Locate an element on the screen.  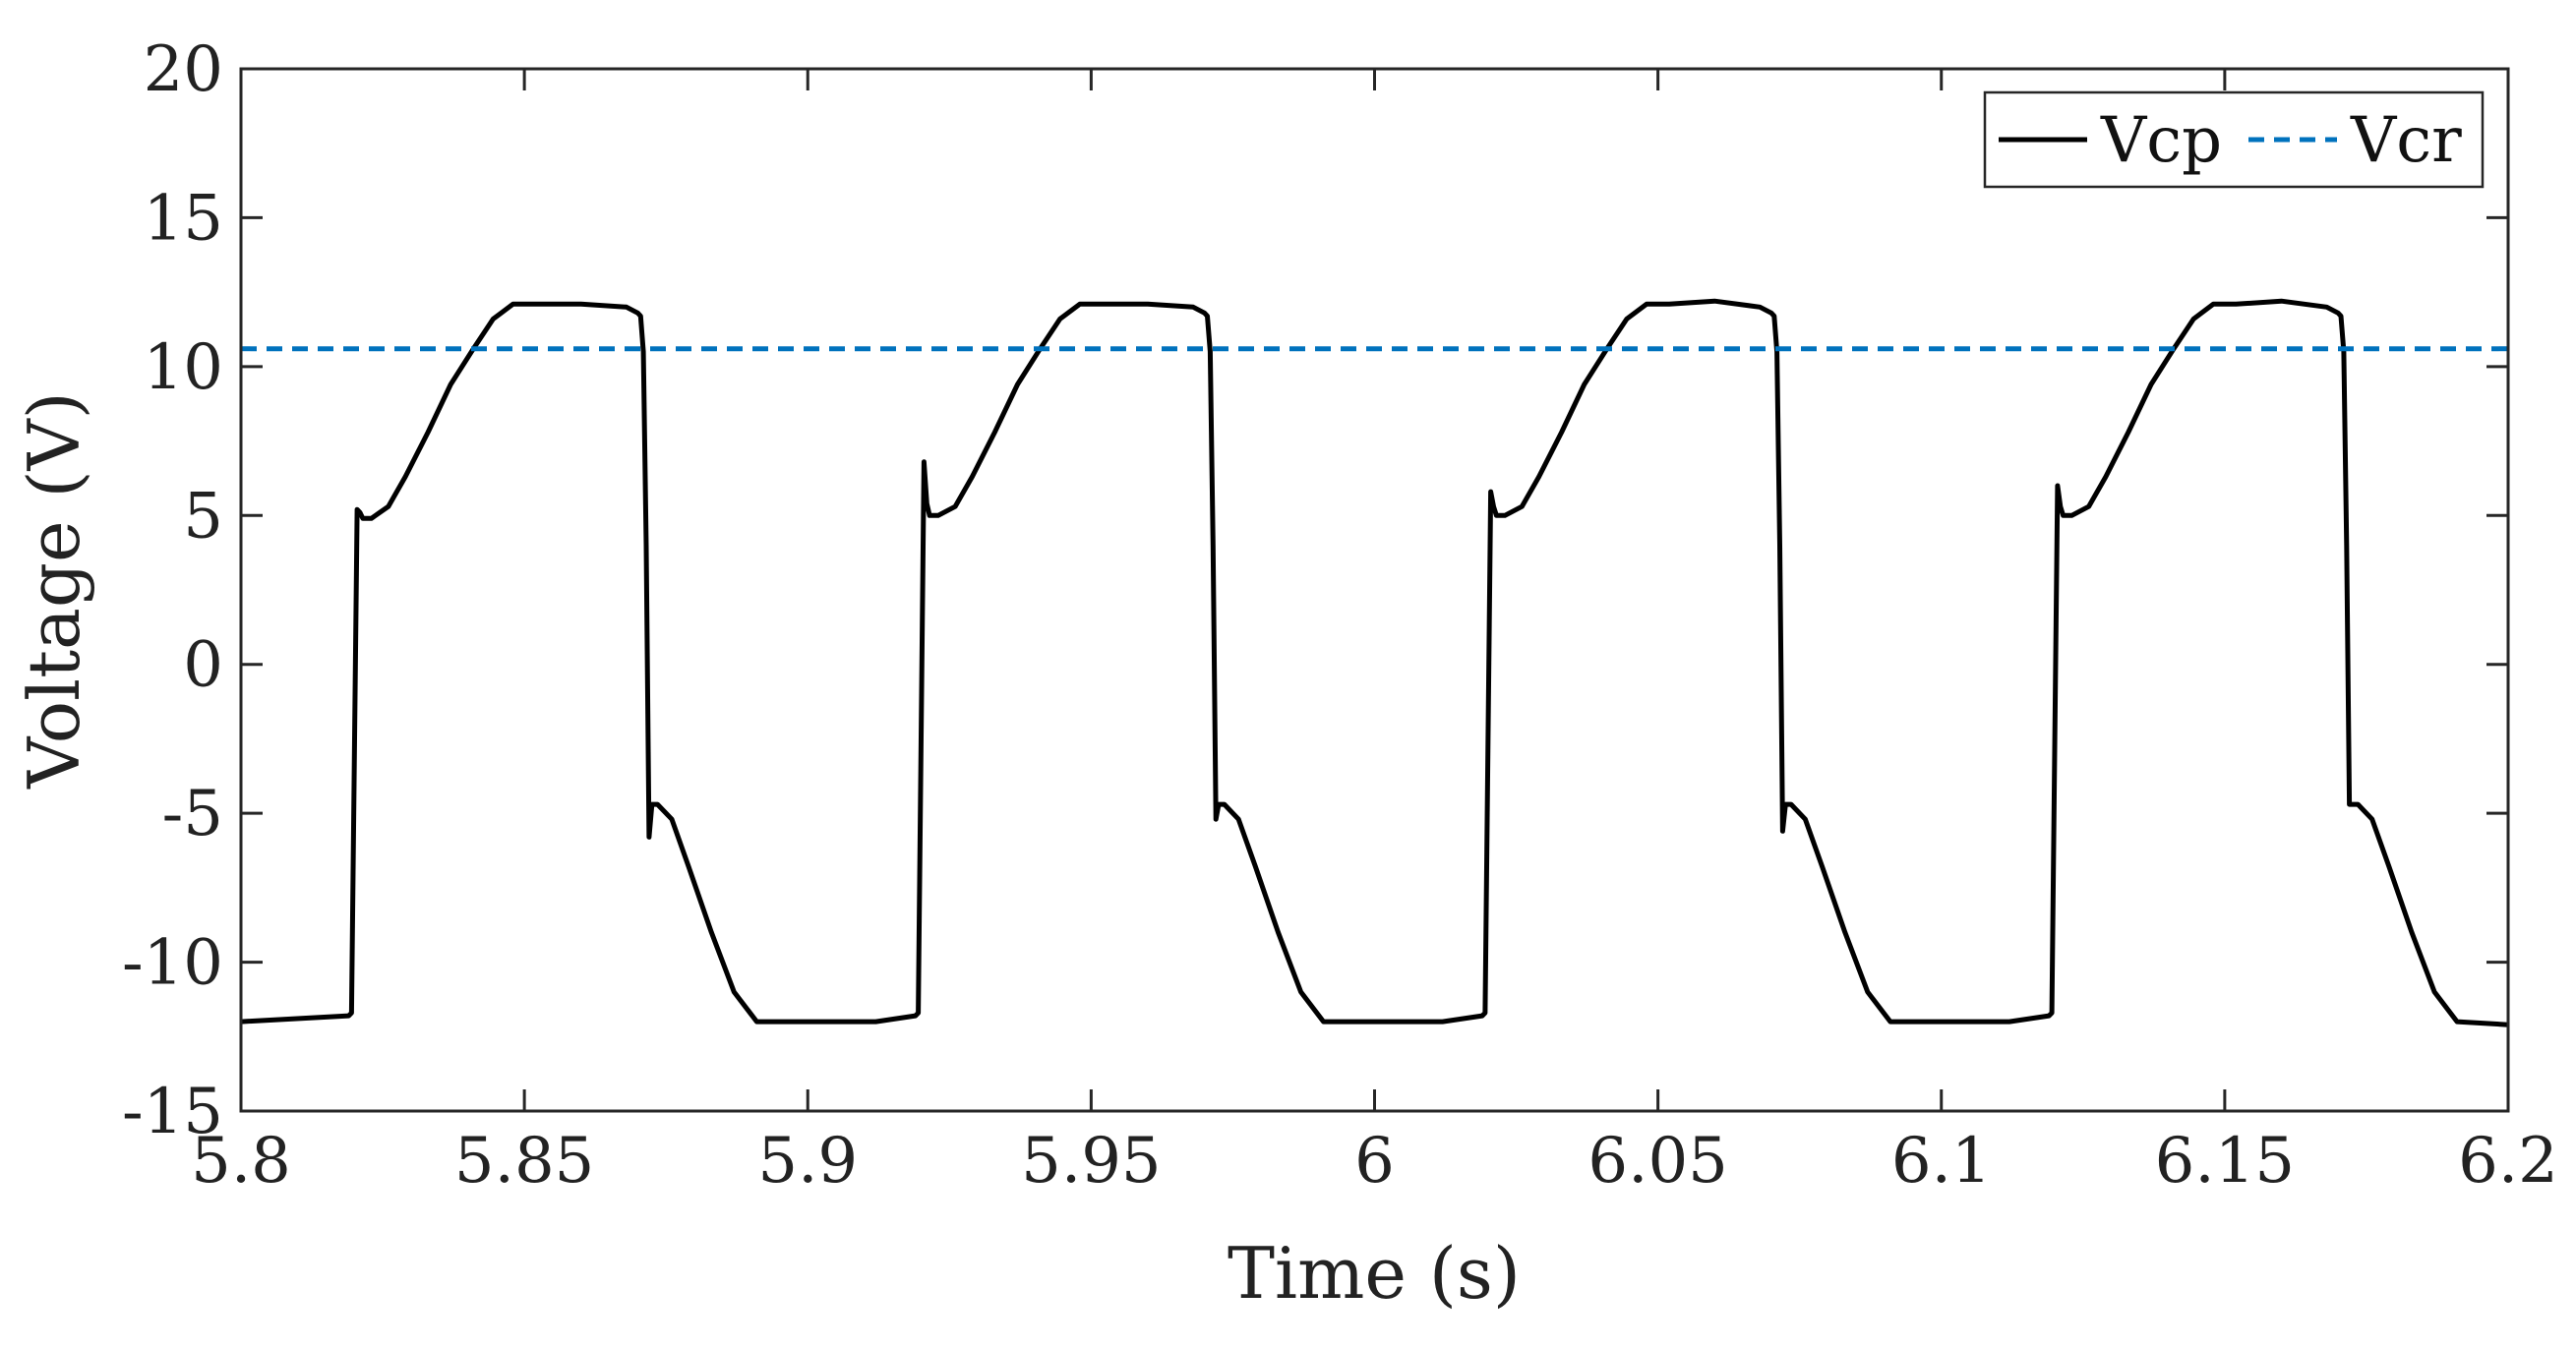
x-tick-label: 6 is located at coordinates (1375, 1161).